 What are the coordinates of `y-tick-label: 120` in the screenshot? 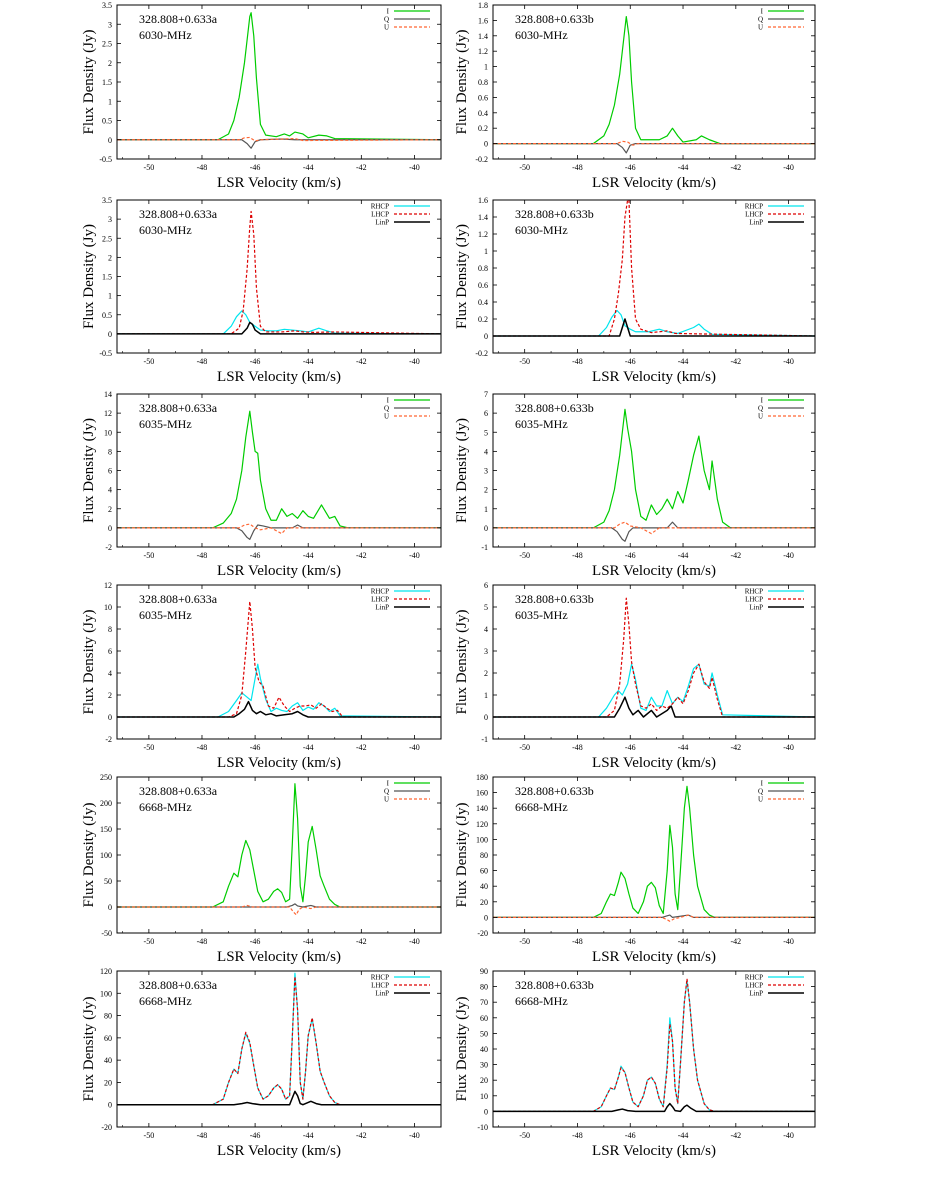 It's located at (482, 824).